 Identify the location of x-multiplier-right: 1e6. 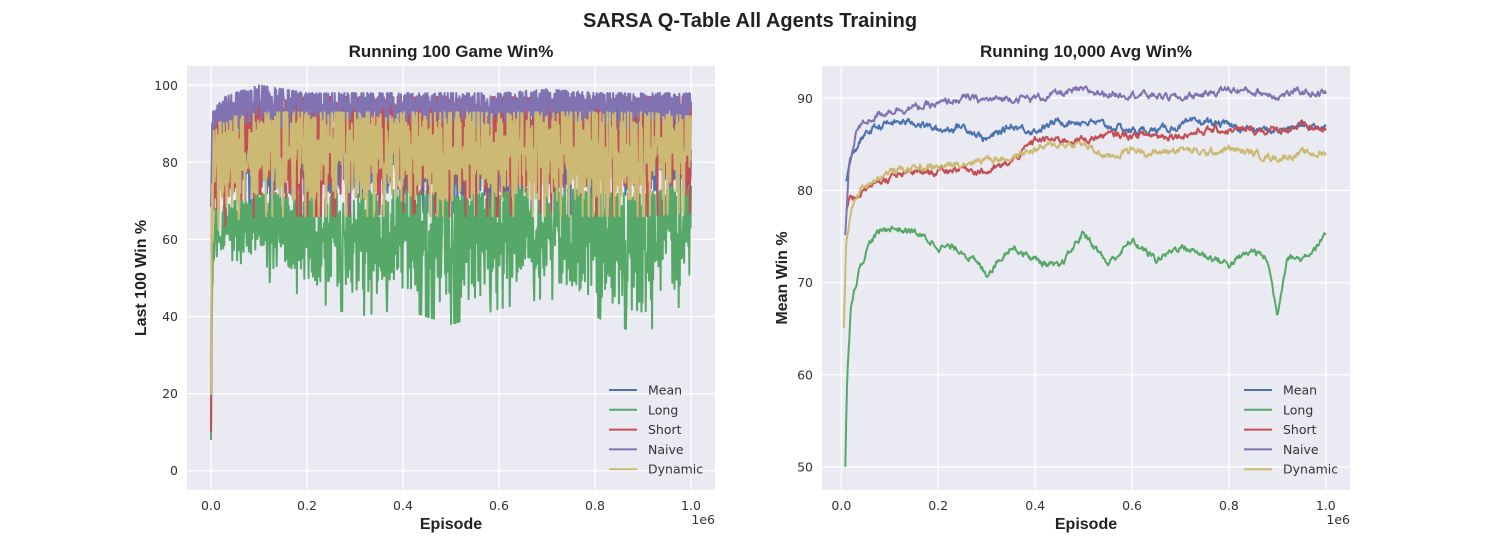
(1338, 519).